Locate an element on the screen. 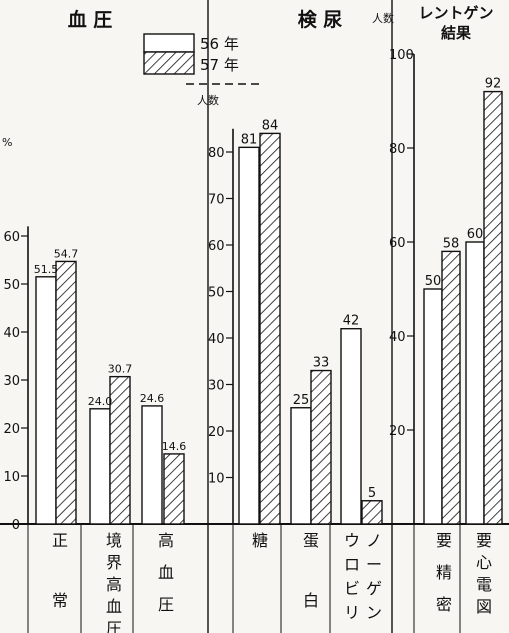 Image resolution: width=509 pixels, height=633 pixels. category-label: リ is located at coordinates (352, 612).